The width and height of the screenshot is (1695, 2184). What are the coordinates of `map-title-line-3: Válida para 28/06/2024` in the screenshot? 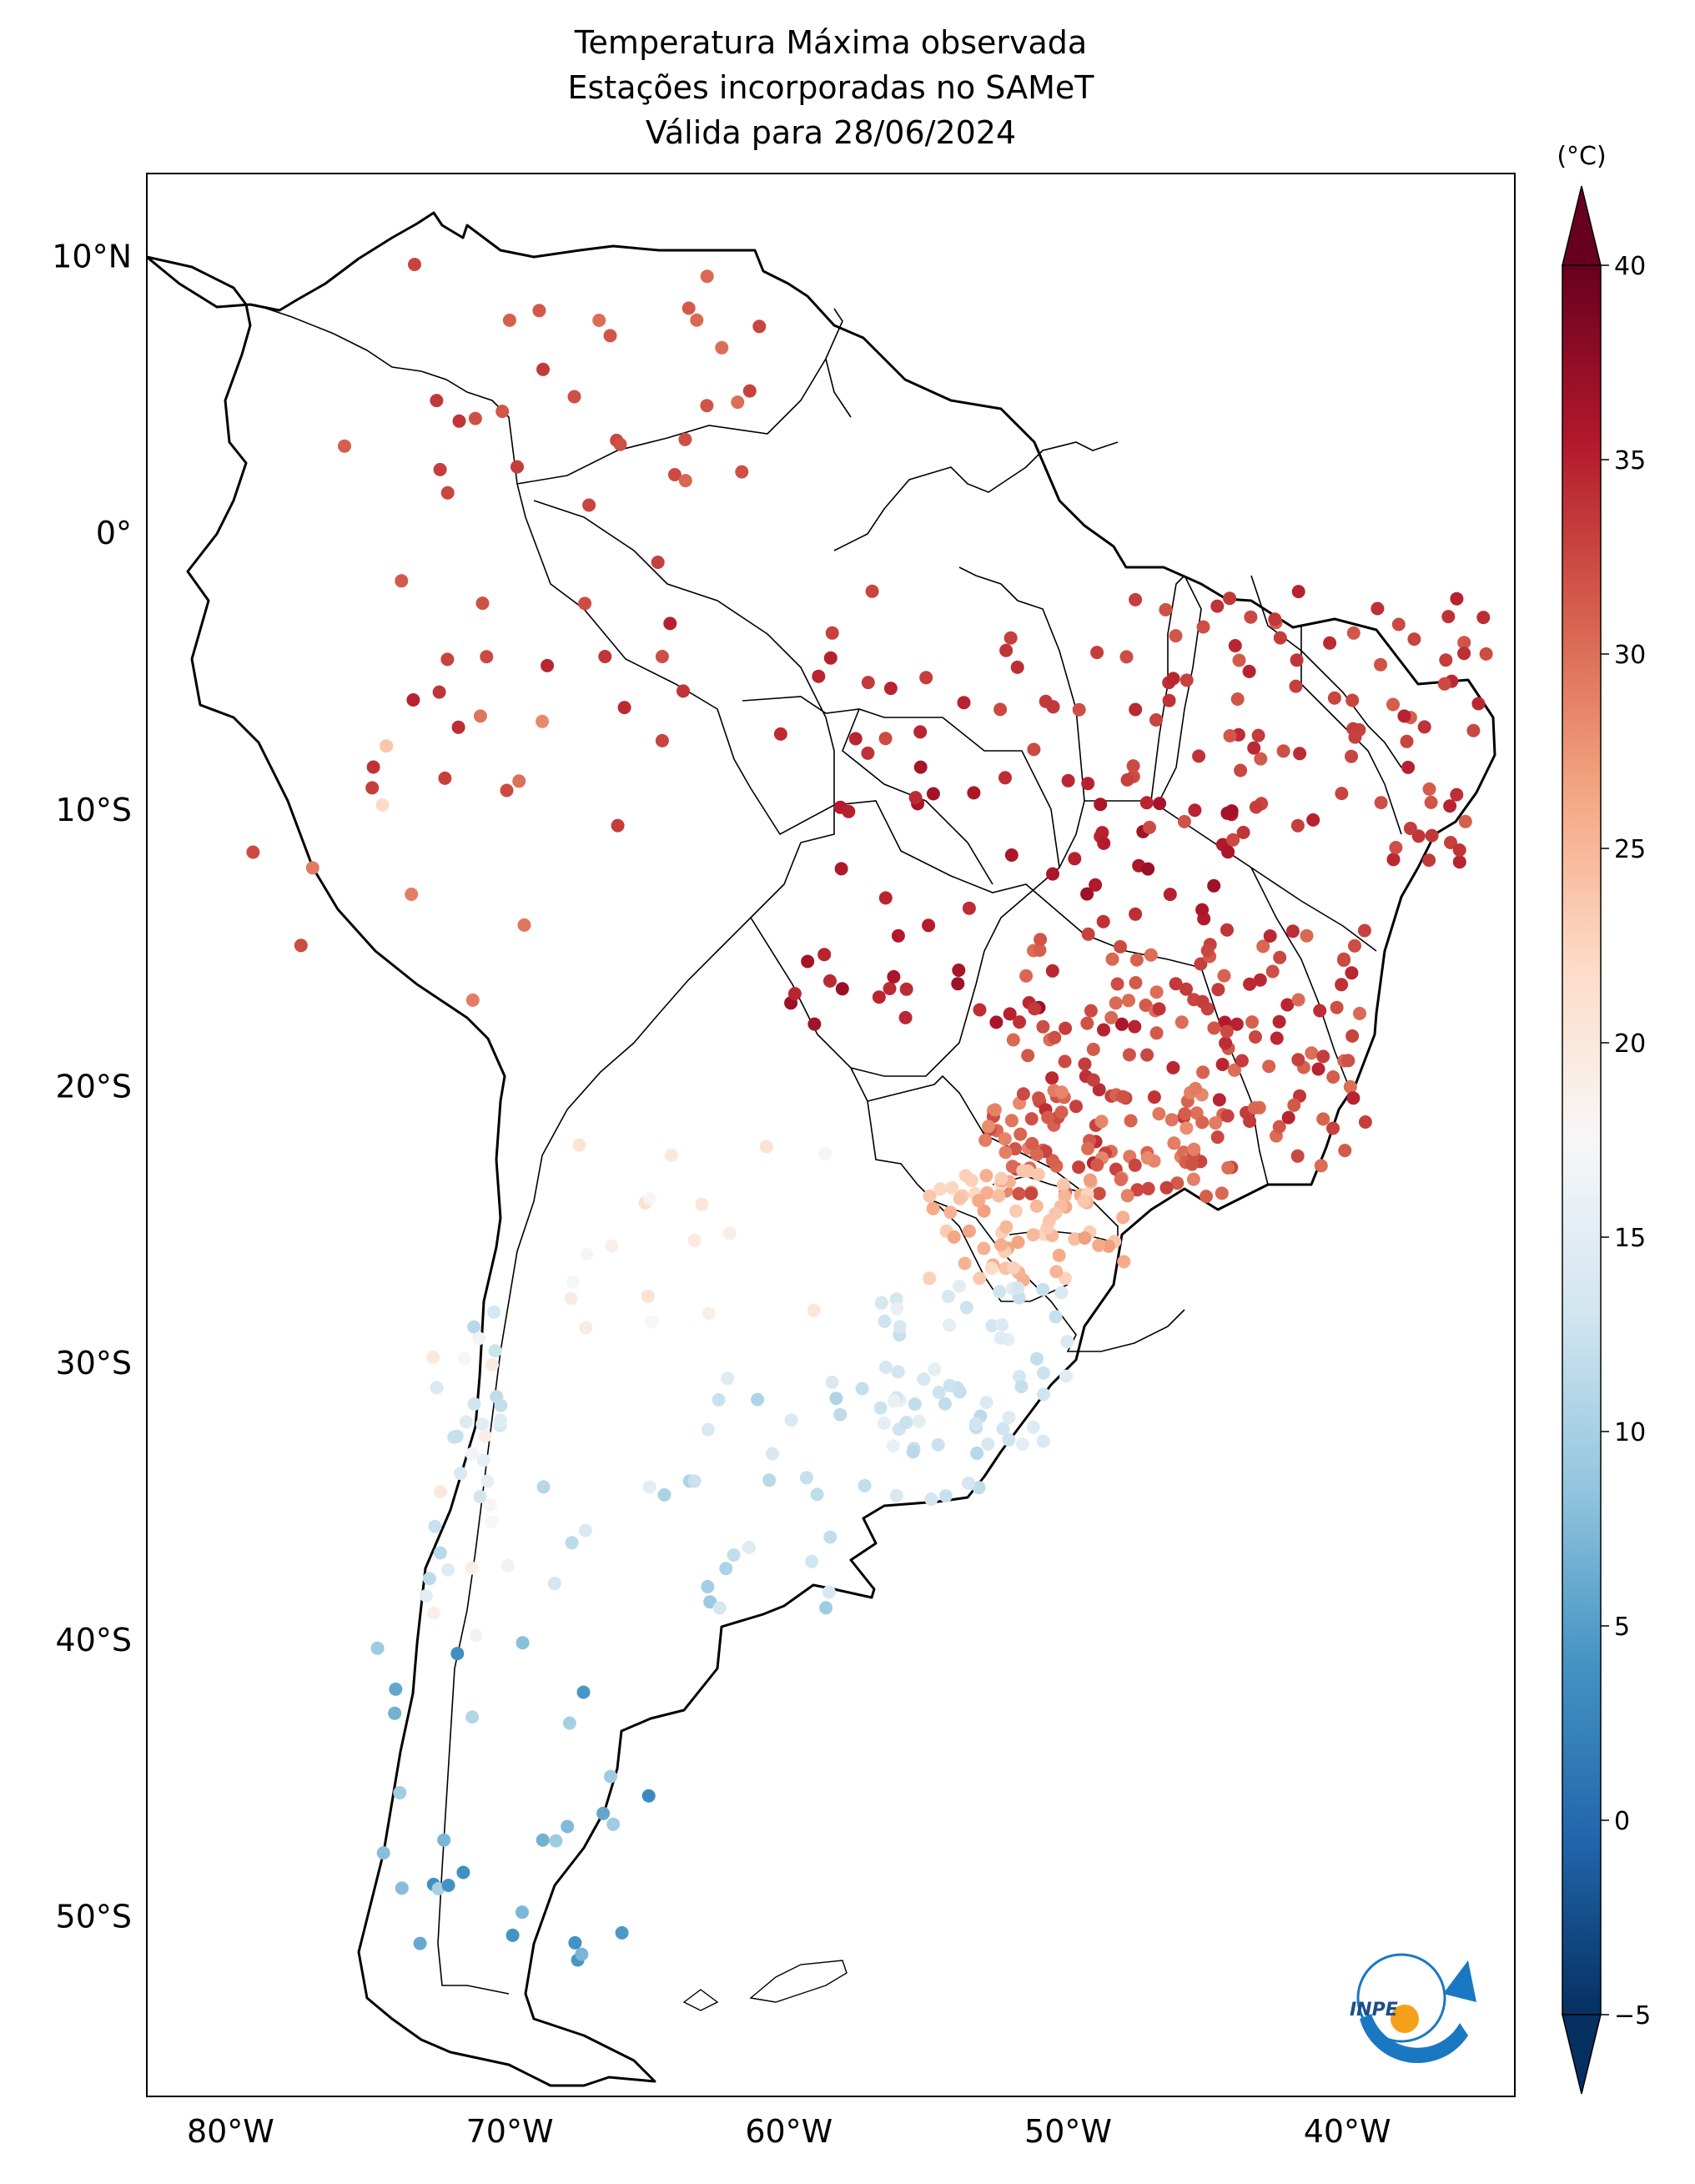 It's located at (831, 132).